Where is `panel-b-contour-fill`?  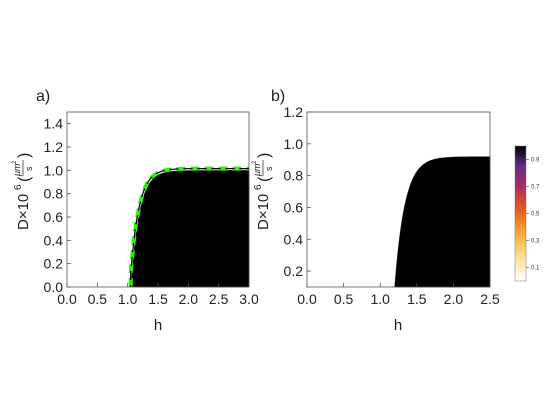 panel-b-contour-fill is located at coordinates (442, 222).